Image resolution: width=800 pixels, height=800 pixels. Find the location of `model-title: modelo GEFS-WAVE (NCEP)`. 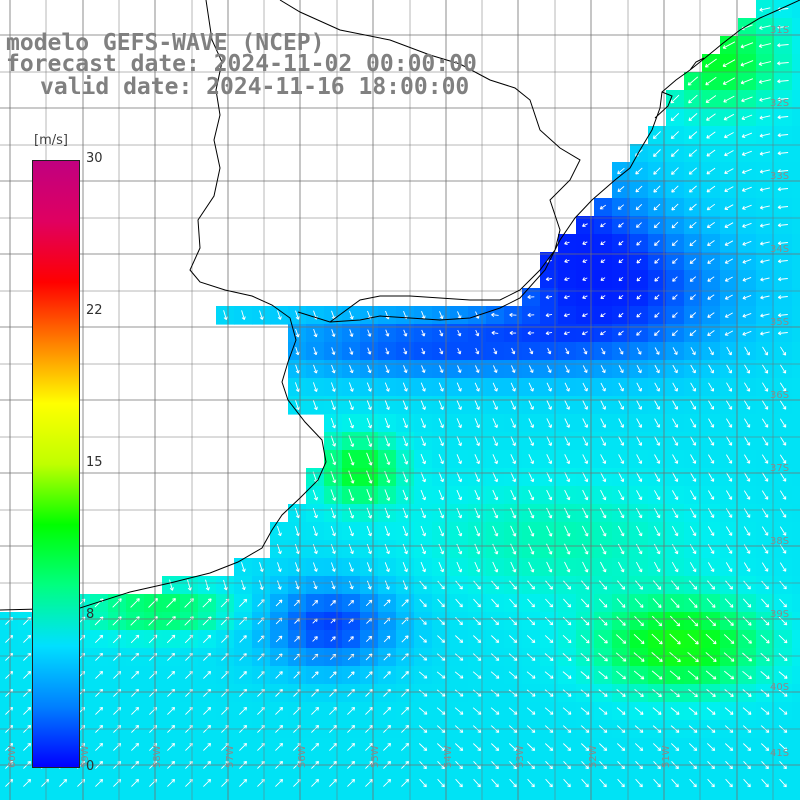

model-title: modelo GEFS-WAVE (NCEP) is located at coordinates (165, 43).